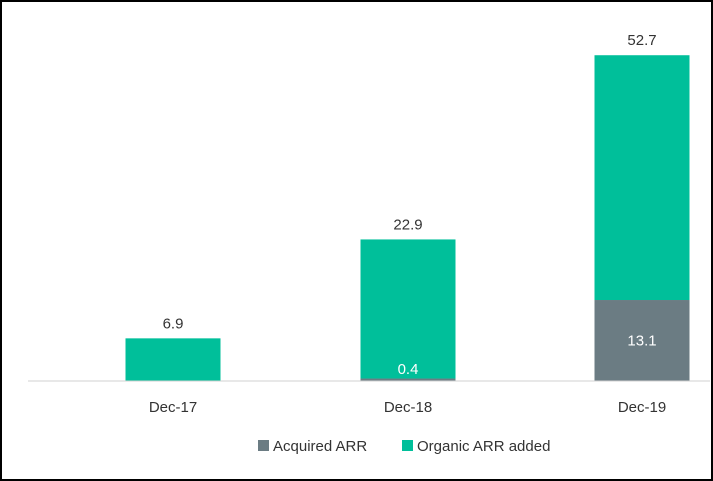  I want to click on legend-swatch-organic-arr-added, so click(407, 445).